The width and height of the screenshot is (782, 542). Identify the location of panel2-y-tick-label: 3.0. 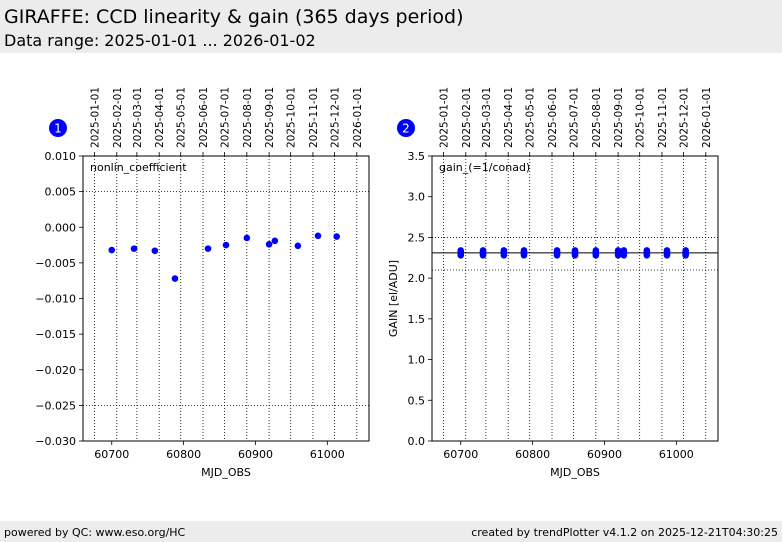
(417, 197).